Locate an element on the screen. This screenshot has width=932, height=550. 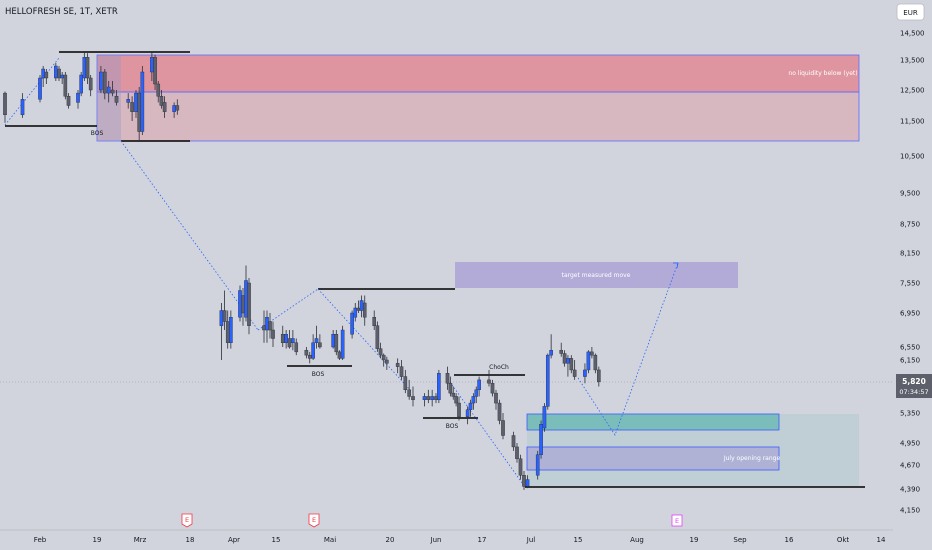
y-tick-label: 4,150 is located at coordinates (910, 511).